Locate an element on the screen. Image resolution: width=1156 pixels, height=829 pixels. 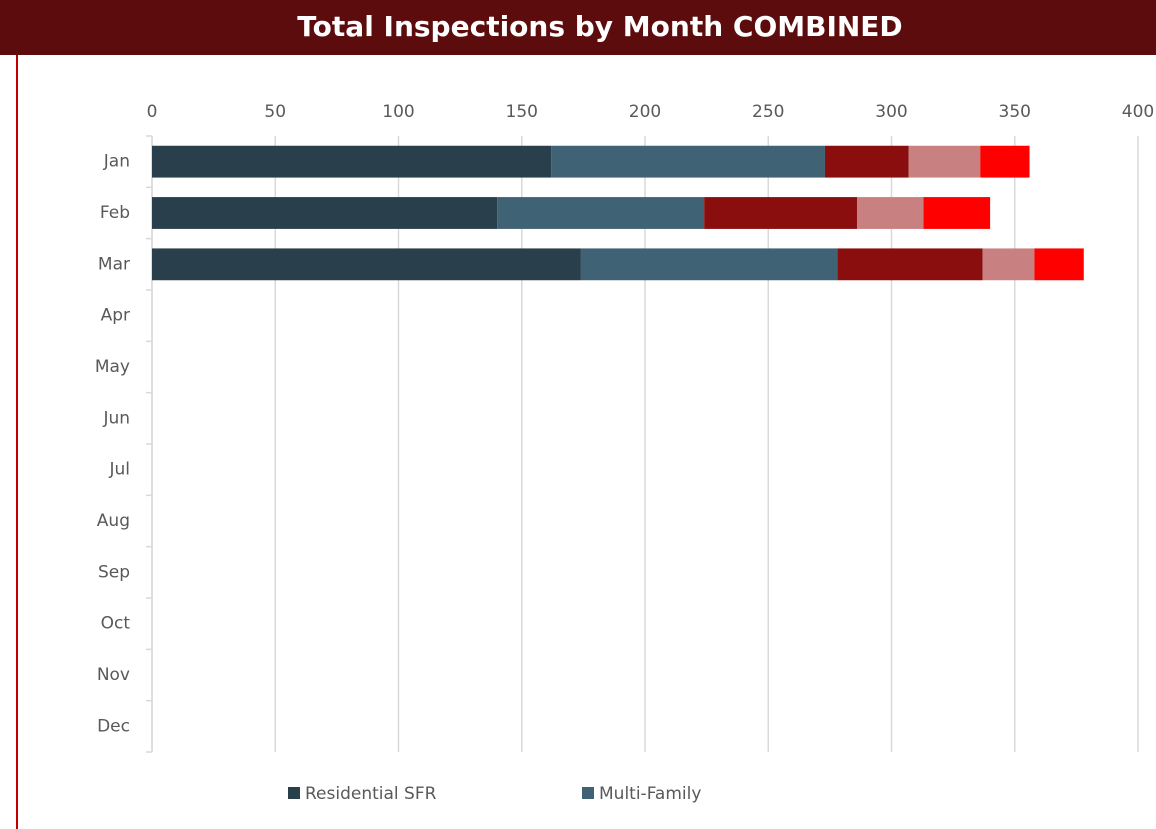
x-tick-label: 50 is located at coordinates (275, 112).